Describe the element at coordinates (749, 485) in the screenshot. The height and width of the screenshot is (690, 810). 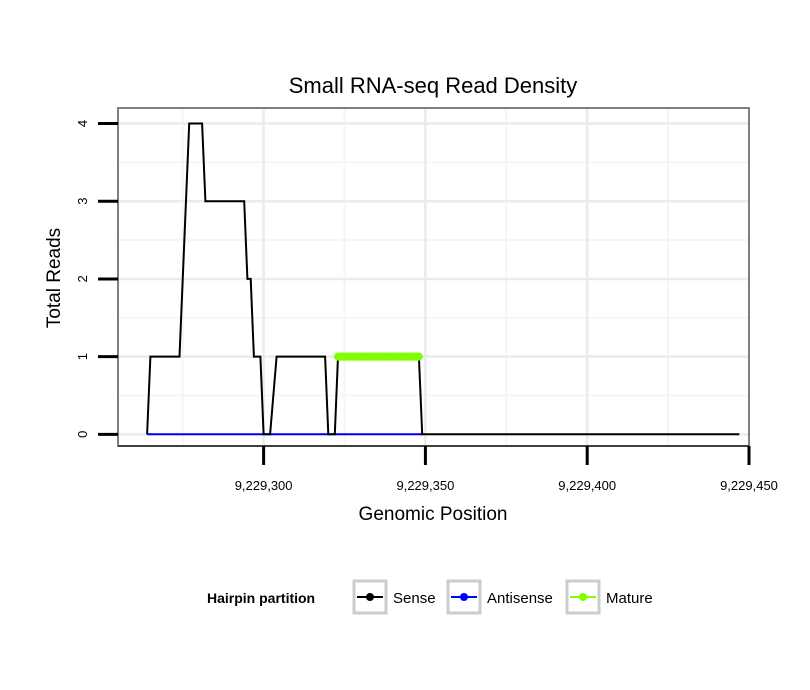
I see `x-tick-label: 9,229,450` at that location.